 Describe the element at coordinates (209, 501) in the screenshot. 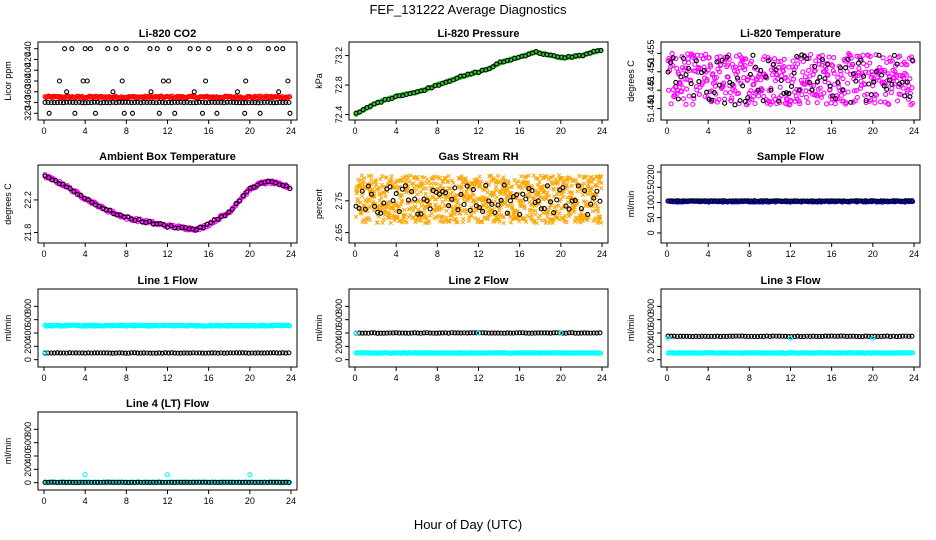

I see `x-tick-label: 16` at that location.